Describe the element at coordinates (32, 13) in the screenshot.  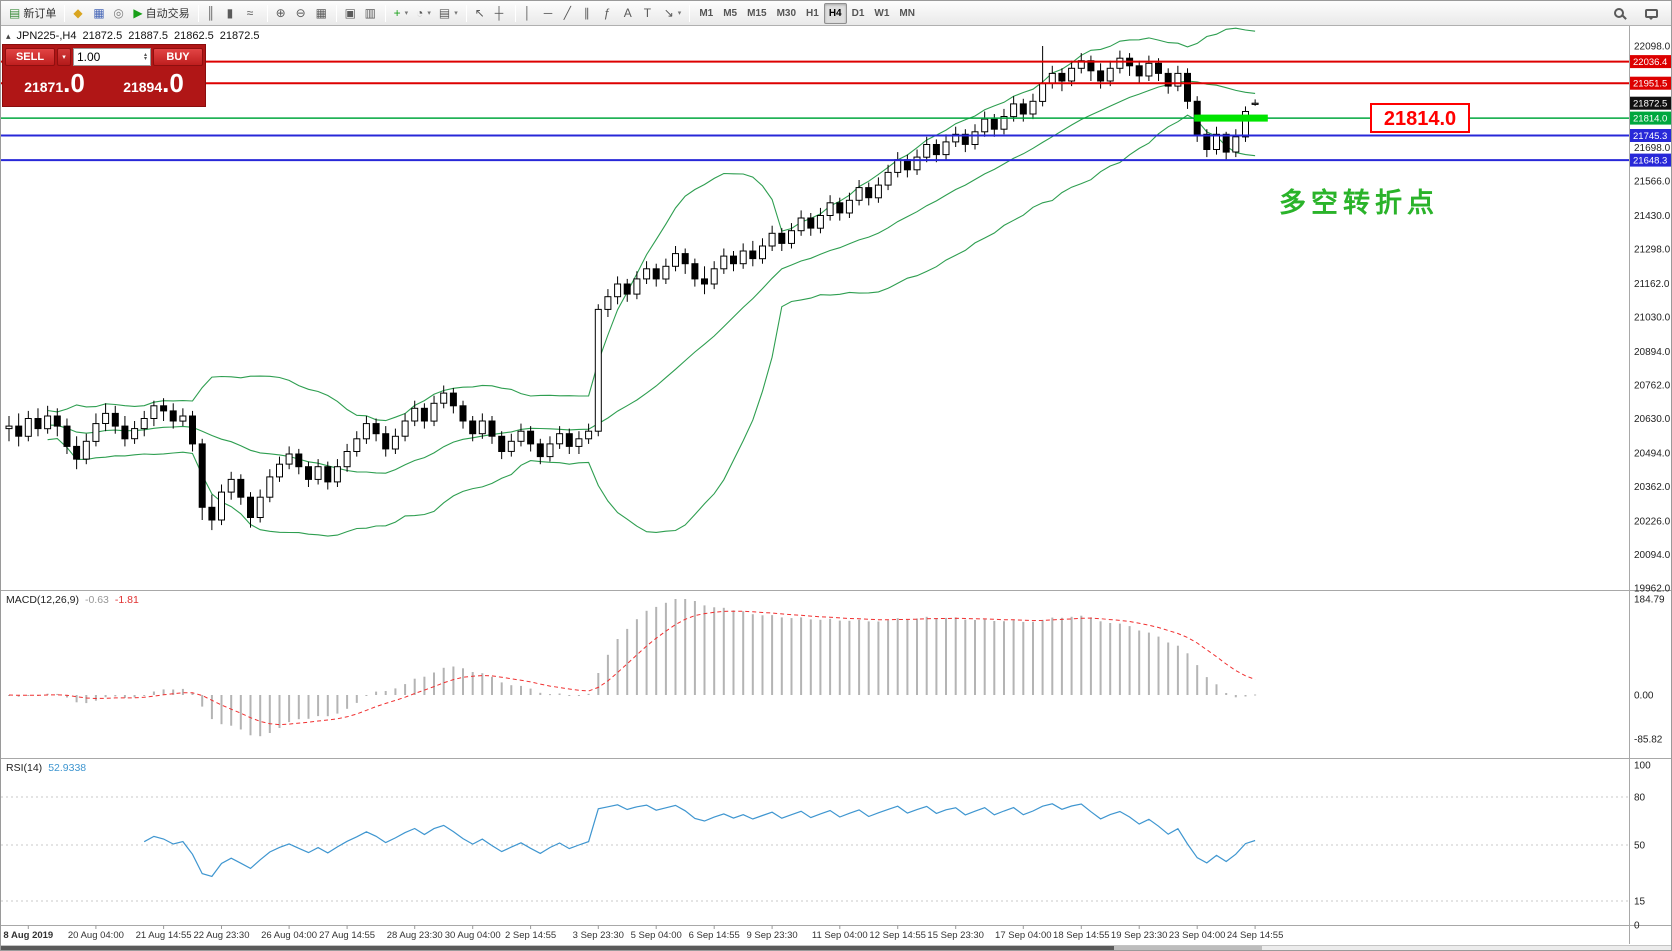
I see `new-order-button: ▤ 新订单` at that location.